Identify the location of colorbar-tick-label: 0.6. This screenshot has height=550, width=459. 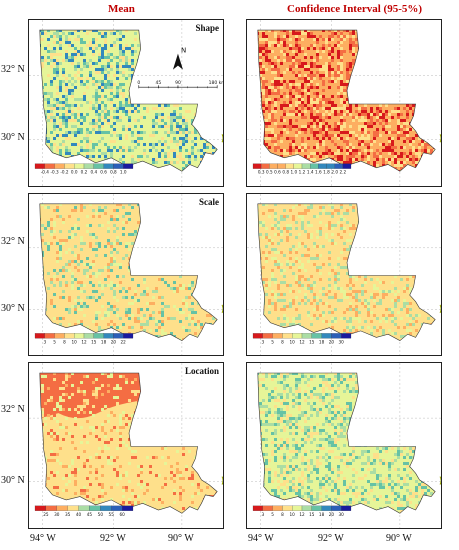
(103, 172).